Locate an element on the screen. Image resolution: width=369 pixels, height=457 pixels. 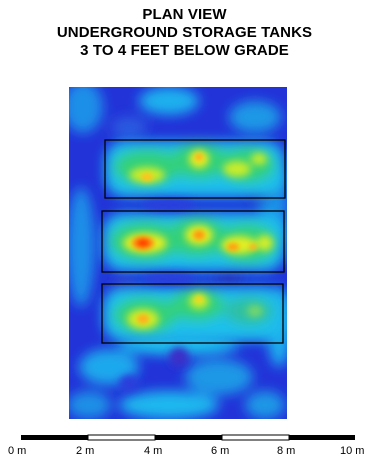
tank-1-peaks is located at coordinates (172, 167).